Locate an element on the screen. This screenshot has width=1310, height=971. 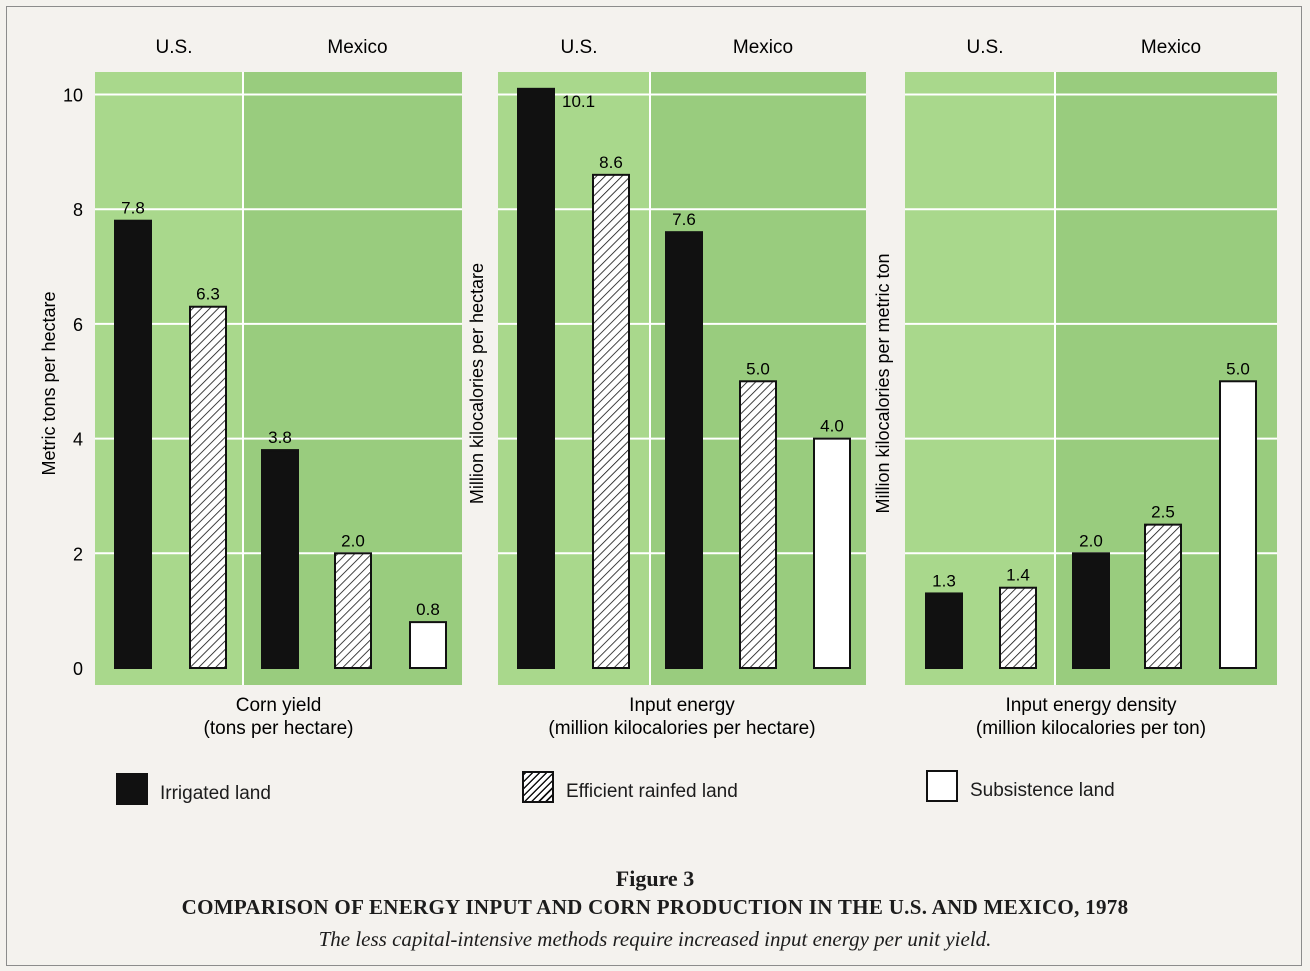
panel-2-bar-subsistence is located at coordinates (832, 553).